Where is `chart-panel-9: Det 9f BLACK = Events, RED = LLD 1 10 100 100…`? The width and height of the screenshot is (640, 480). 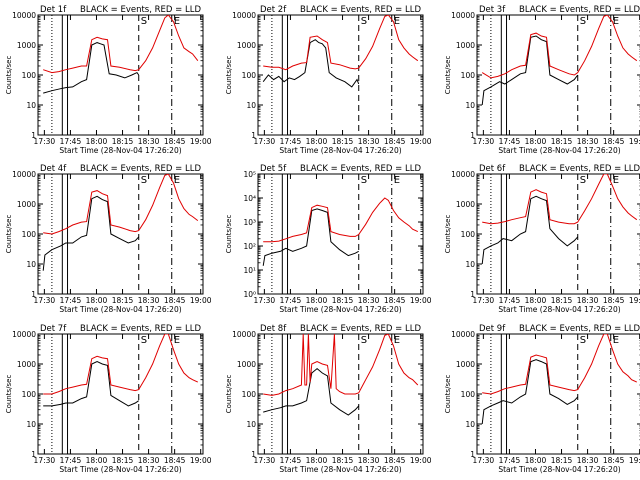 chart-panel-9: Det 9f BLACK = Events, RED = LLD 1 10 100 100… is located at coordinates (542, 399).